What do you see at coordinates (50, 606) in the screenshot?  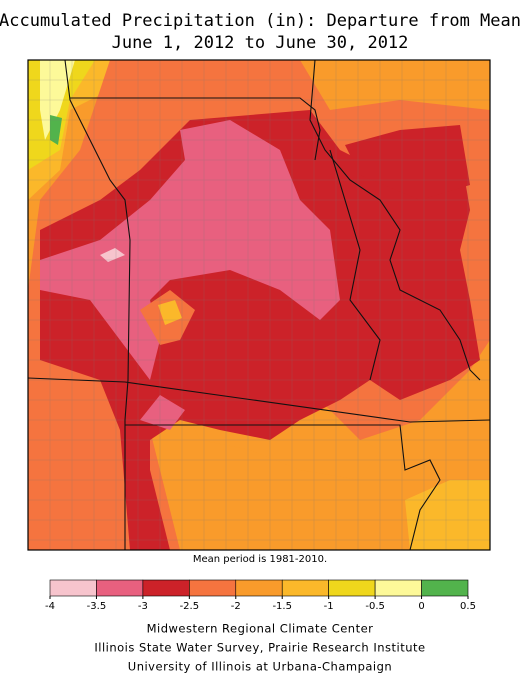 I see `legend-tick-label: -4` at bounding box center [50, 606].